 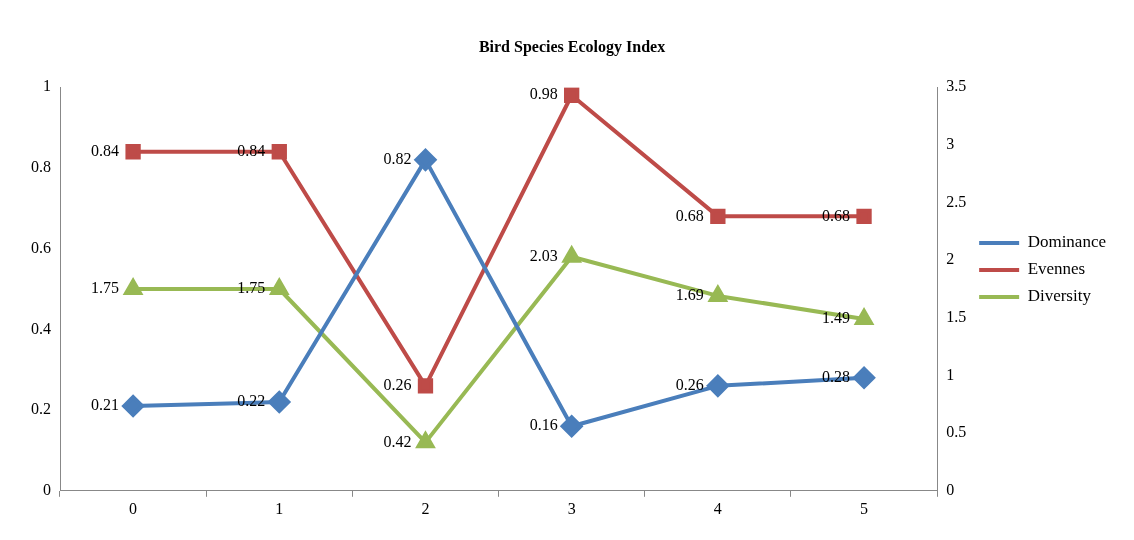 What do you see at coordinates (397, 441) in the screenshot?
I see `data-label: 0.42` at bounding box center [397, 441].